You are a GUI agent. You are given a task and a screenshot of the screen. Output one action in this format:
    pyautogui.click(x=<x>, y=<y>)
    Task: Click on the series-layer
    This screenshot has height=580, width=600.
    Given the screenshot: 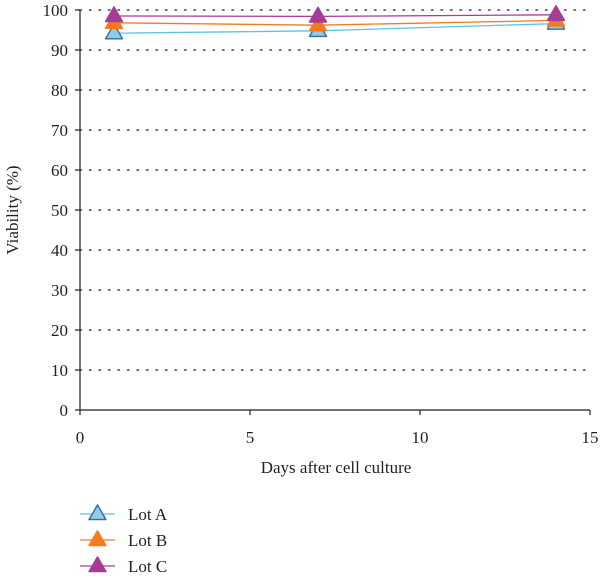 What is the action you would take?
    pyautogui.click(x=335, y=22)
    